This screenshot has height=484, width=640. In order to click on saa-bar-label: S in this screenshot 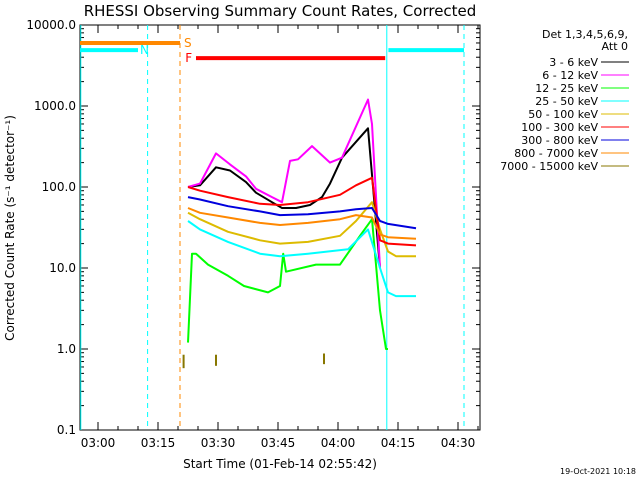, I will do `click(188, 43)`.